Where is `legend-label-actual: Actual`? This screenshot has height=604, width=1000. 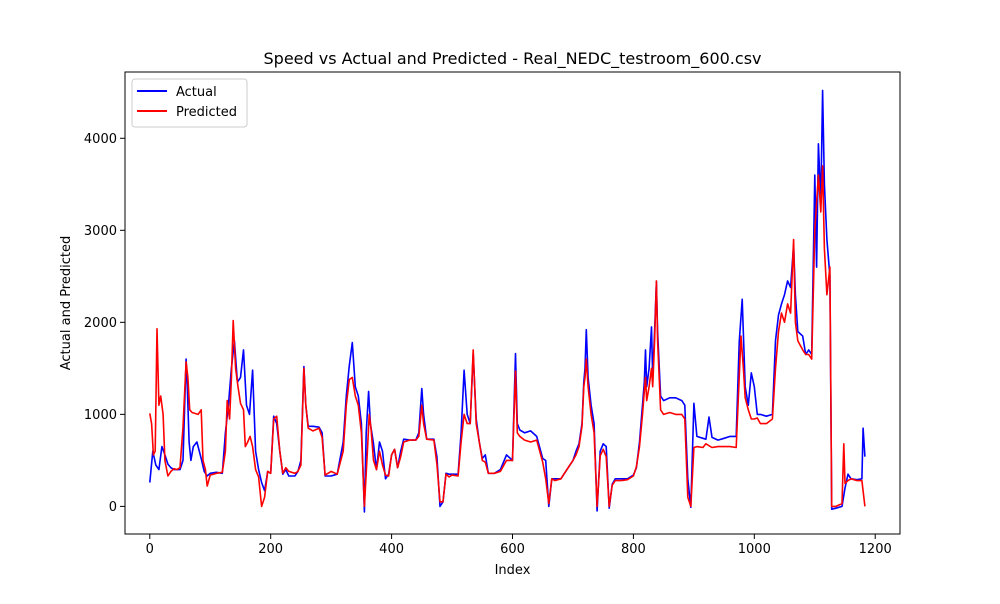 legend-label-actual: Actual is located at coordinates (196, 92).